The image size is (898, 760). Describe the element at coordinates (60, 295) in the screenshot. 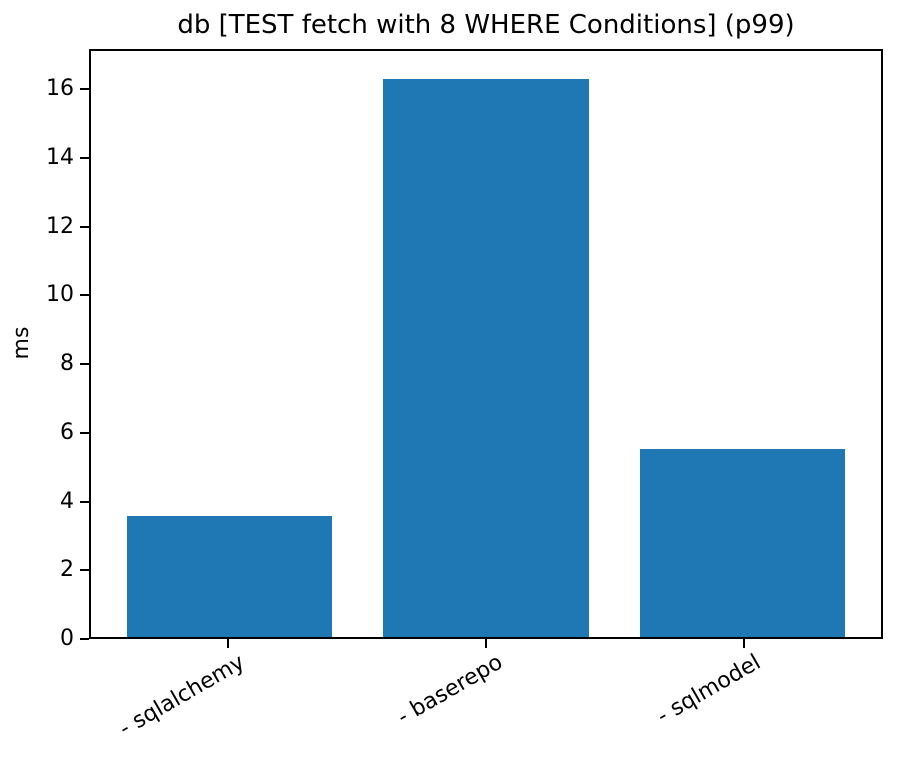

I see `y-tick-label: 10` at that location.